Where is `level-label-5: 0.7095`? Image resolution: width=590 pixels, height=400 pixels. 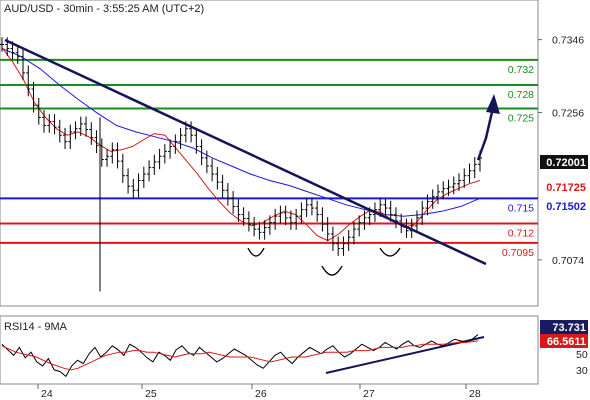
level-label-5: 0.7095 is located at coordinates (518, 253).